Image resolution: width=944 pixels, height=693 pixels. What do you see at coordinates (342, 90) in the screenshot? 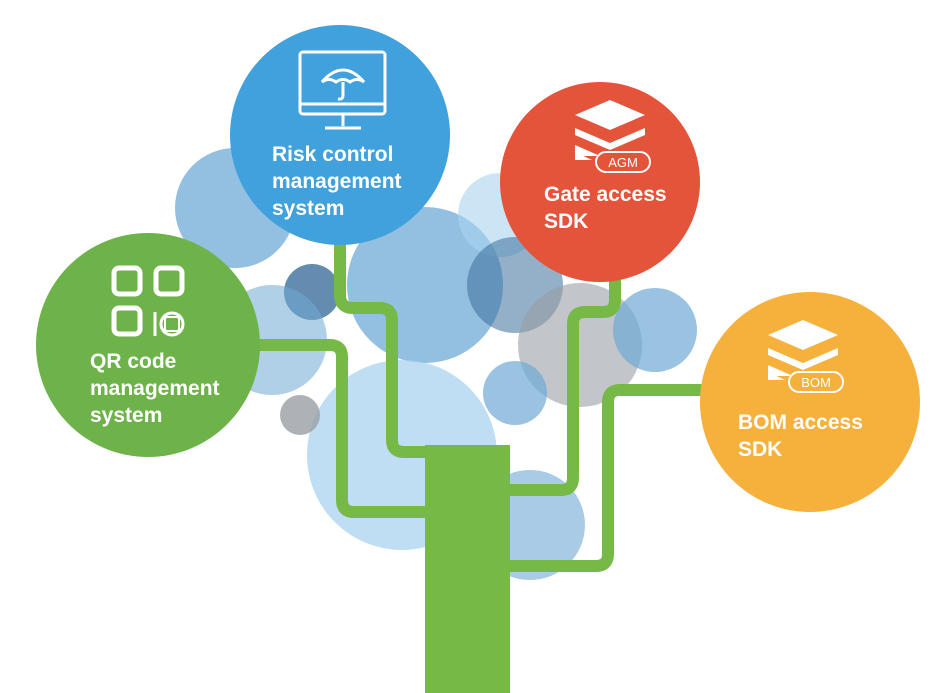
I see `monitor-umbrella-icon` at bounding box center [342, 90].